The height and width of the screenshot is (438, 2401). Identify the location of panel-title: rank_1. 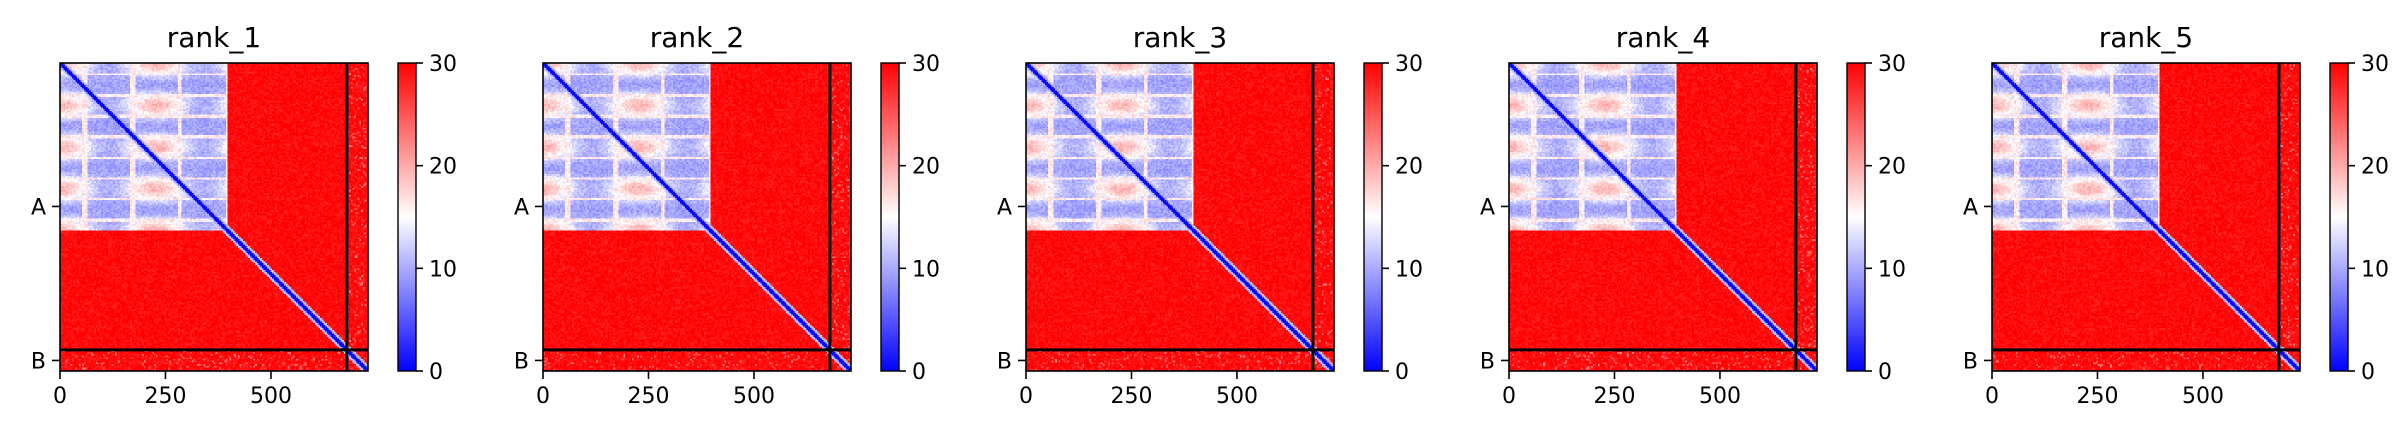
(214, 37).